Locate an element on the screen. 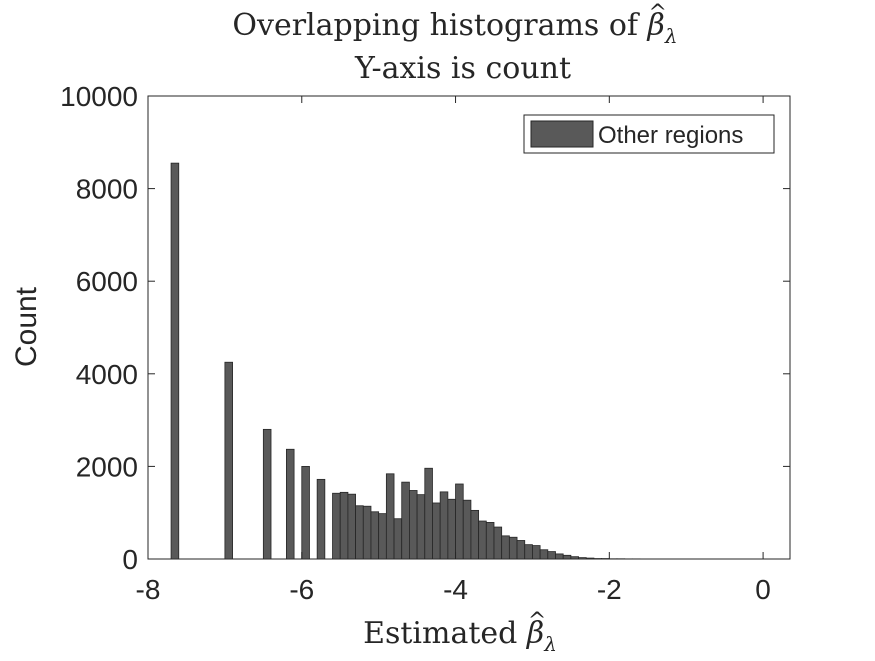 This screenshot has height=661, width=875. chart-title-line2: Y-axis is count is located at coordinates (462, 68).